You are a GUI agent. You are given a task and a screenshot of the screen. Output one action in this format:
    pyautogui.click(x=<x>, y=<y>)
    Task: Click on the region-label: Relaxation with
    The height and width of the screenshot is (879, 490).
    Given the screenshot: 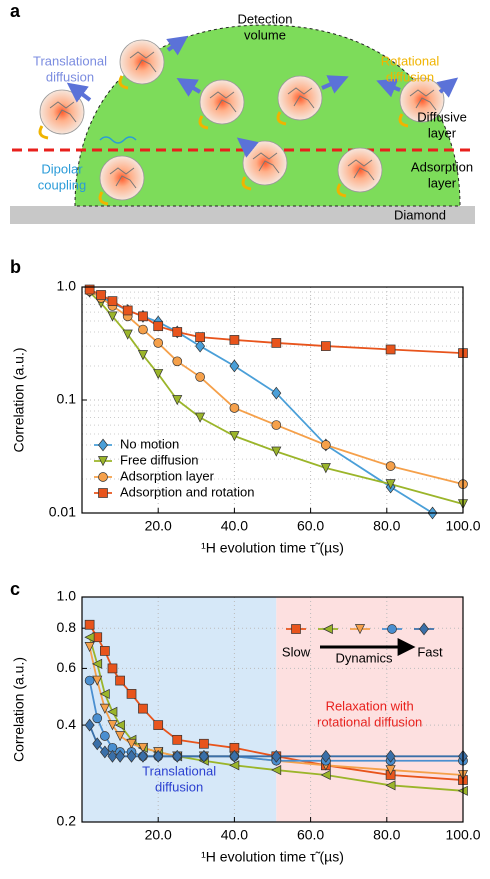 What is the action you would take?
    pyautogui.click(x=370, y=705)
    